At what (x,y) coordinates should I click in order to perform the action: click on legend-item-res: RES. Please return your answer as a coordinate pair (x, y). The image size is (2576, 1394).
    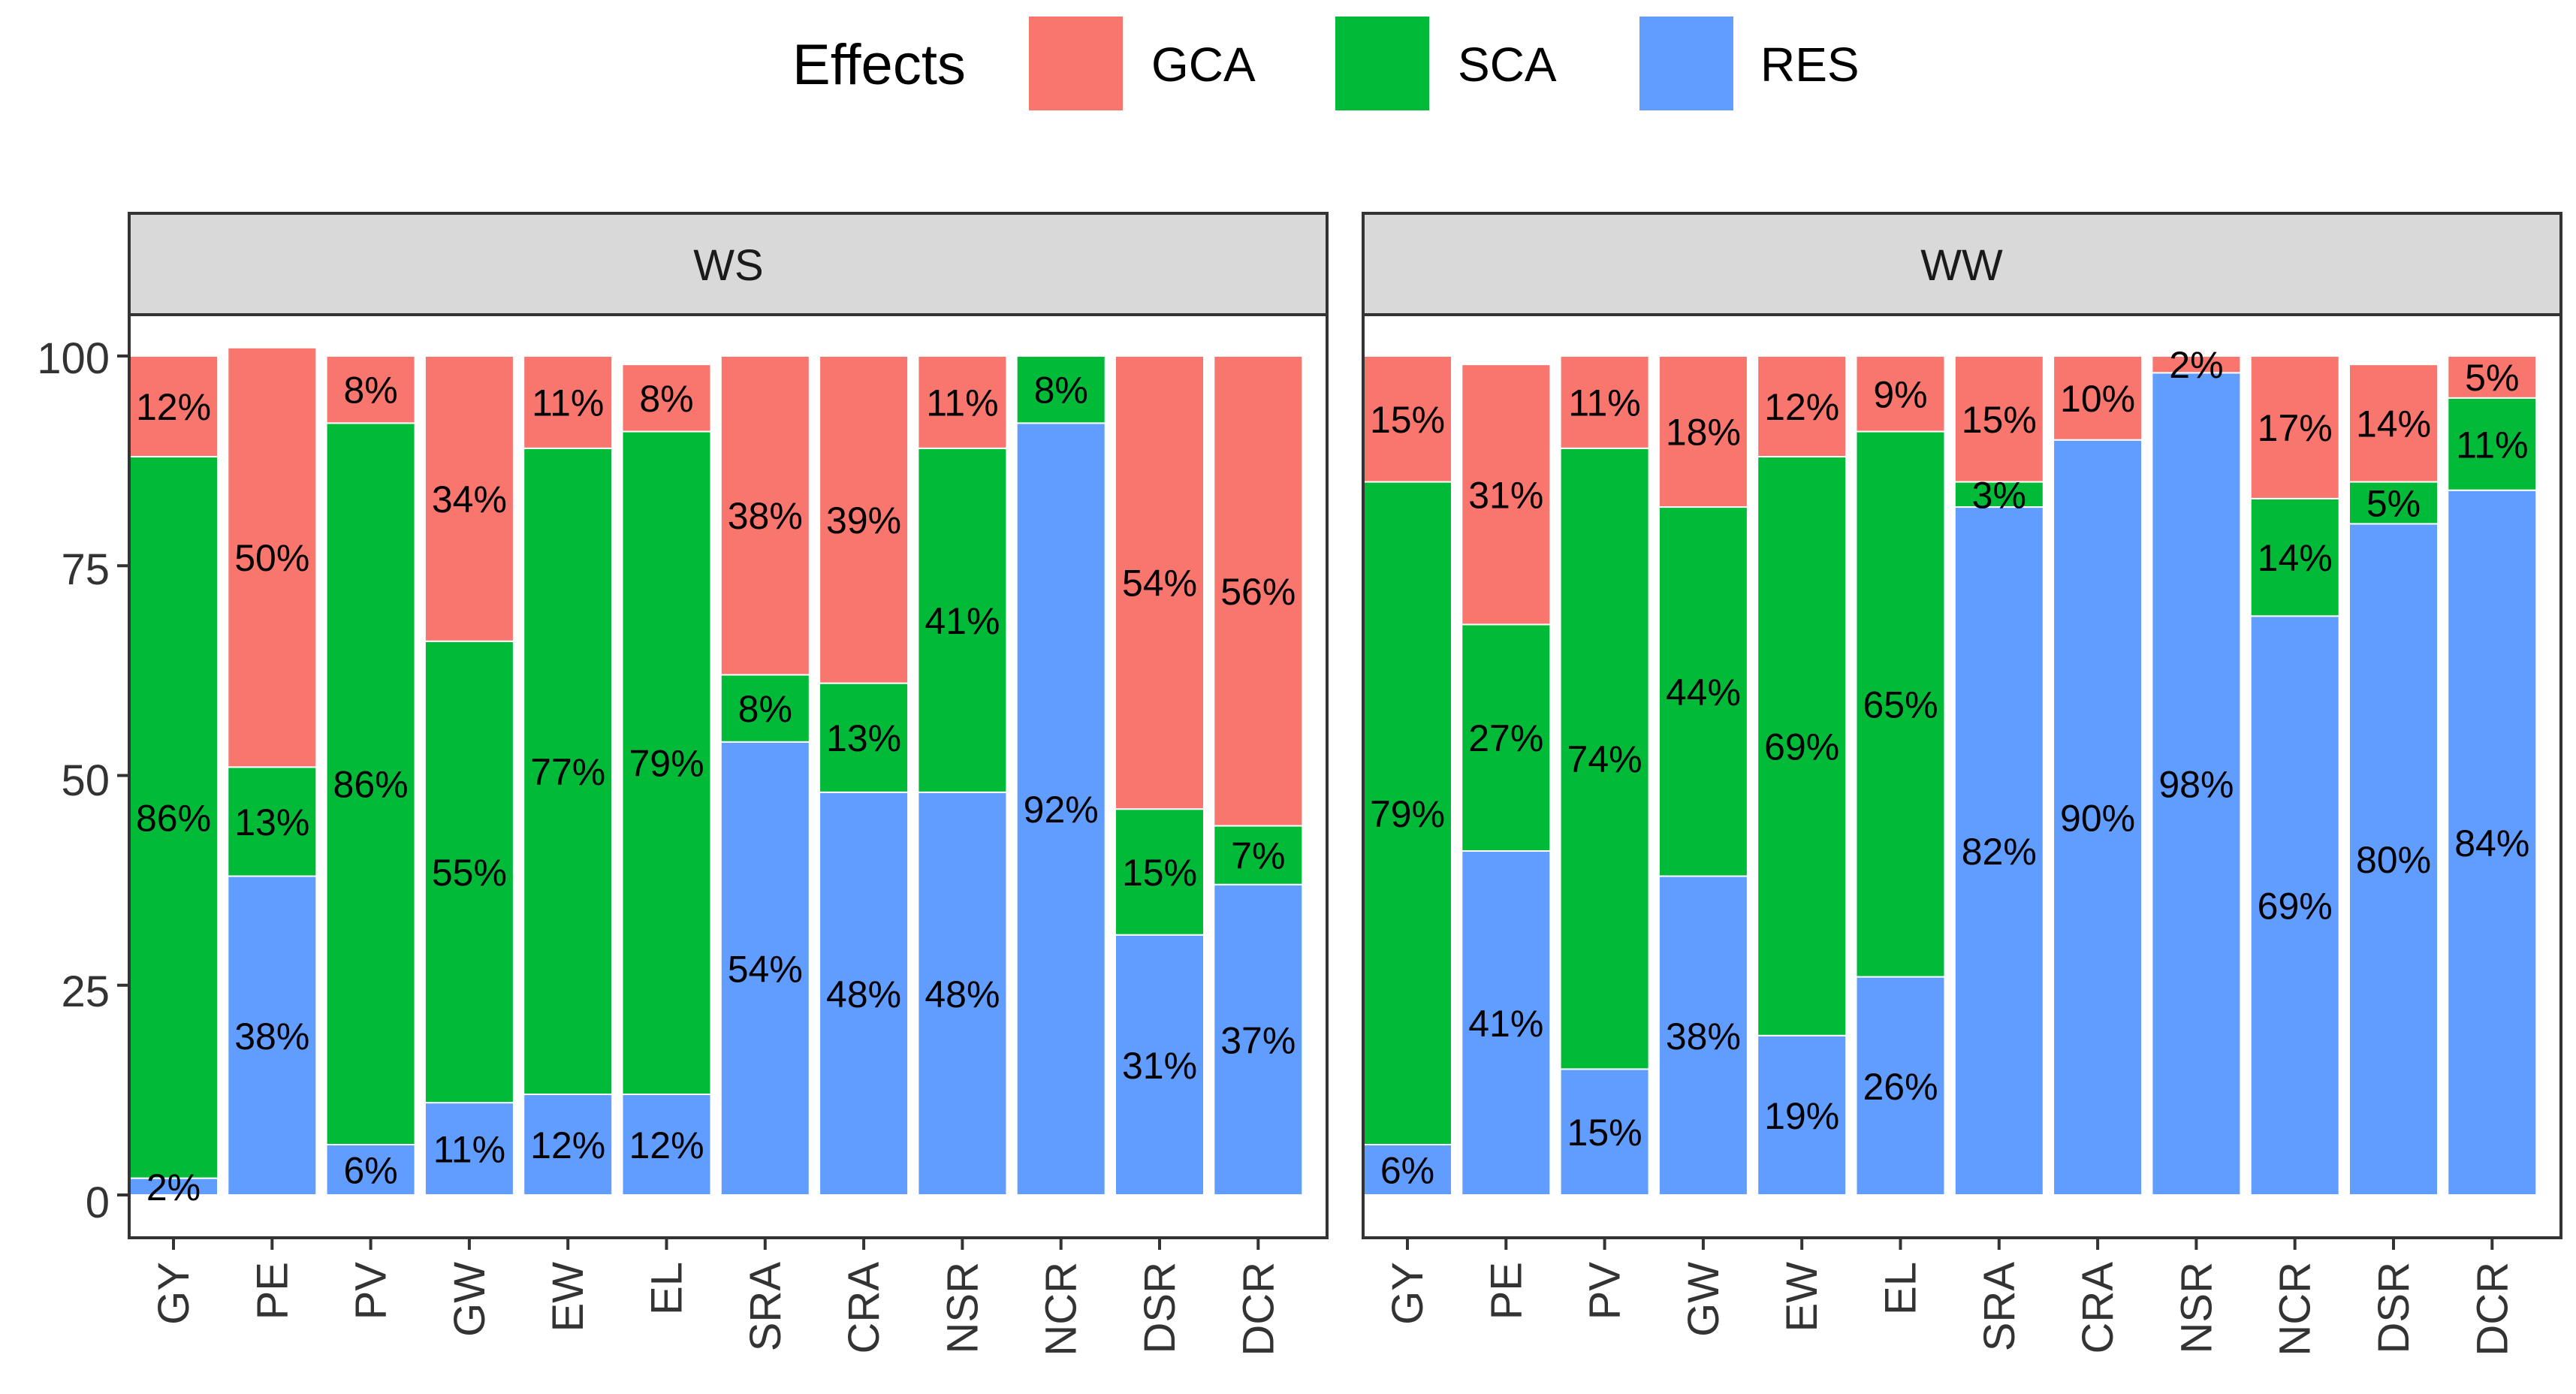
    Looking at the image, I should click on (1749, 63).